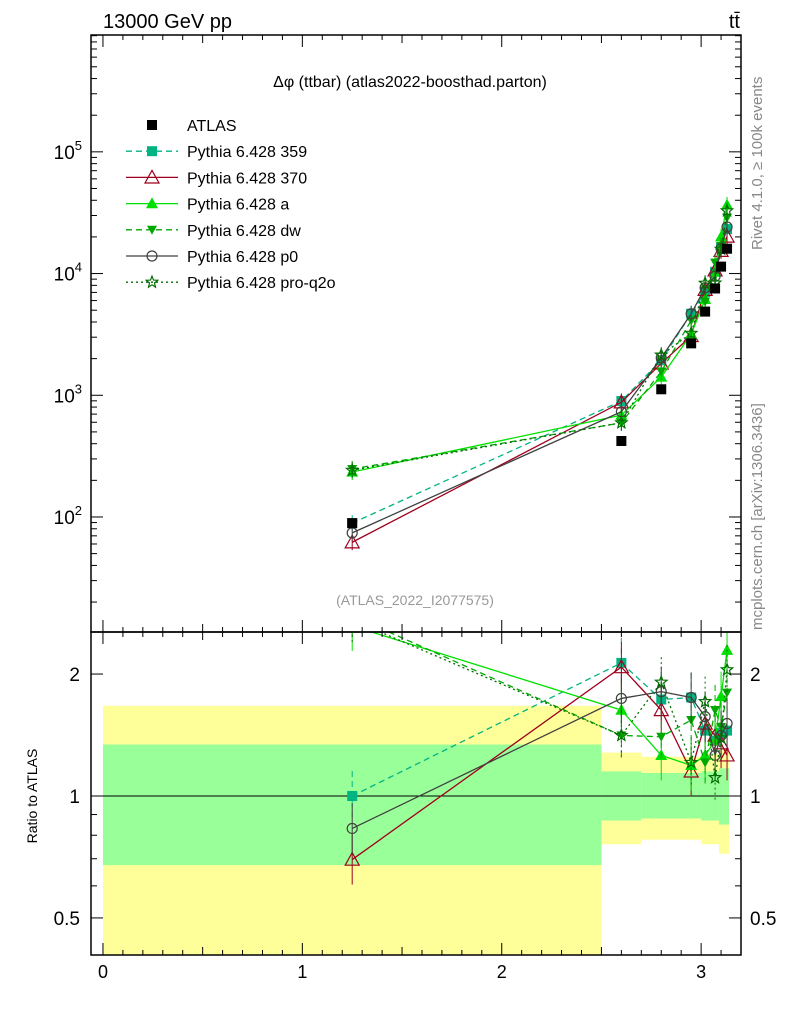 The image size is (786, 1024). What do you see at coordinates (74, 797) in the screenshot?
I see `ratio-tick-label: 1` at bounding box center [74, 797].